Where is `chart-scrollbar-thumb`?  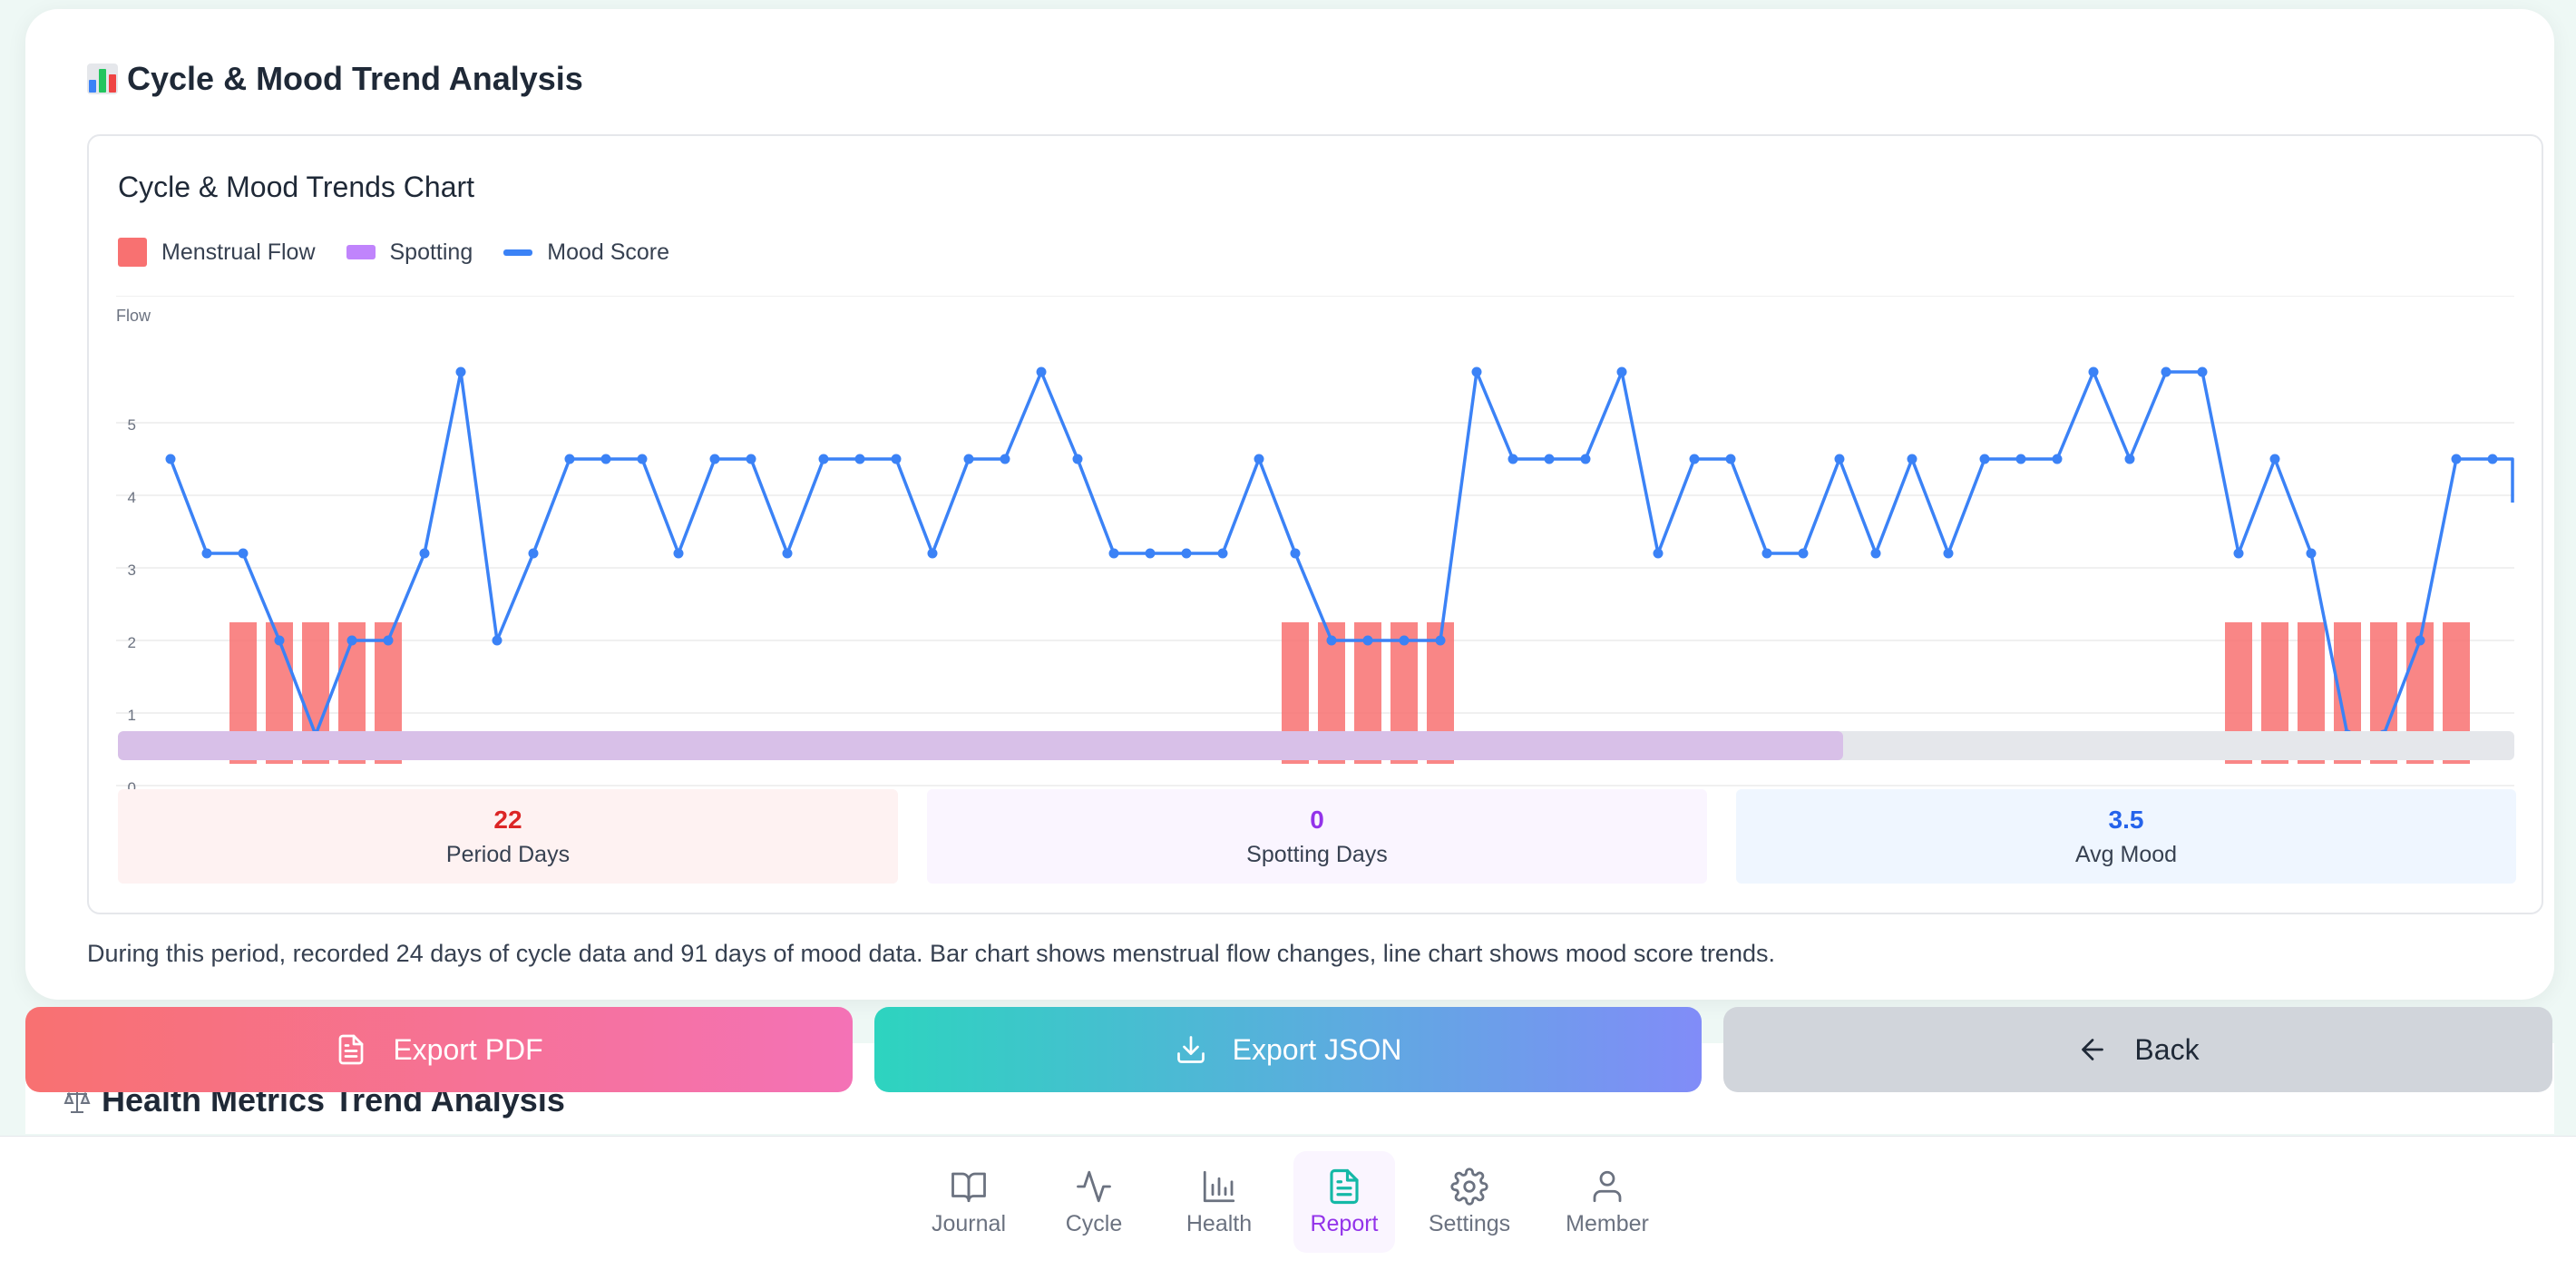
chart-scrollbar-thumb is located at coordinates (981, 745).